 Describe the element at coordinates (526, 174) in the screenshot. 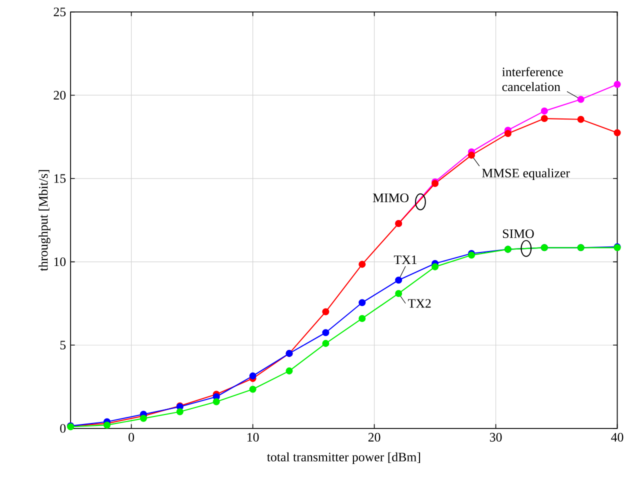

I see `series-label: MMSE equalizer` at that location.